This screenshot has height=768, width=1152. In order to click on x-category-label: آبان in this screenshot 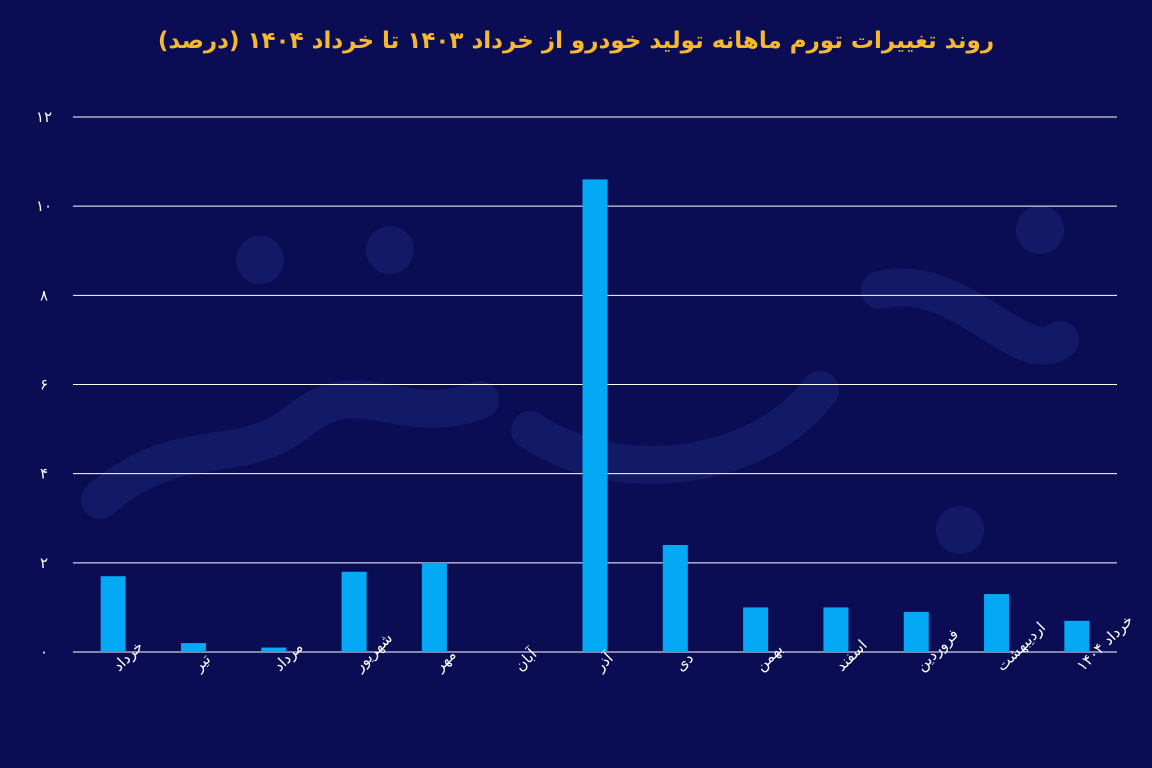, I will do `click(526, 660)`.